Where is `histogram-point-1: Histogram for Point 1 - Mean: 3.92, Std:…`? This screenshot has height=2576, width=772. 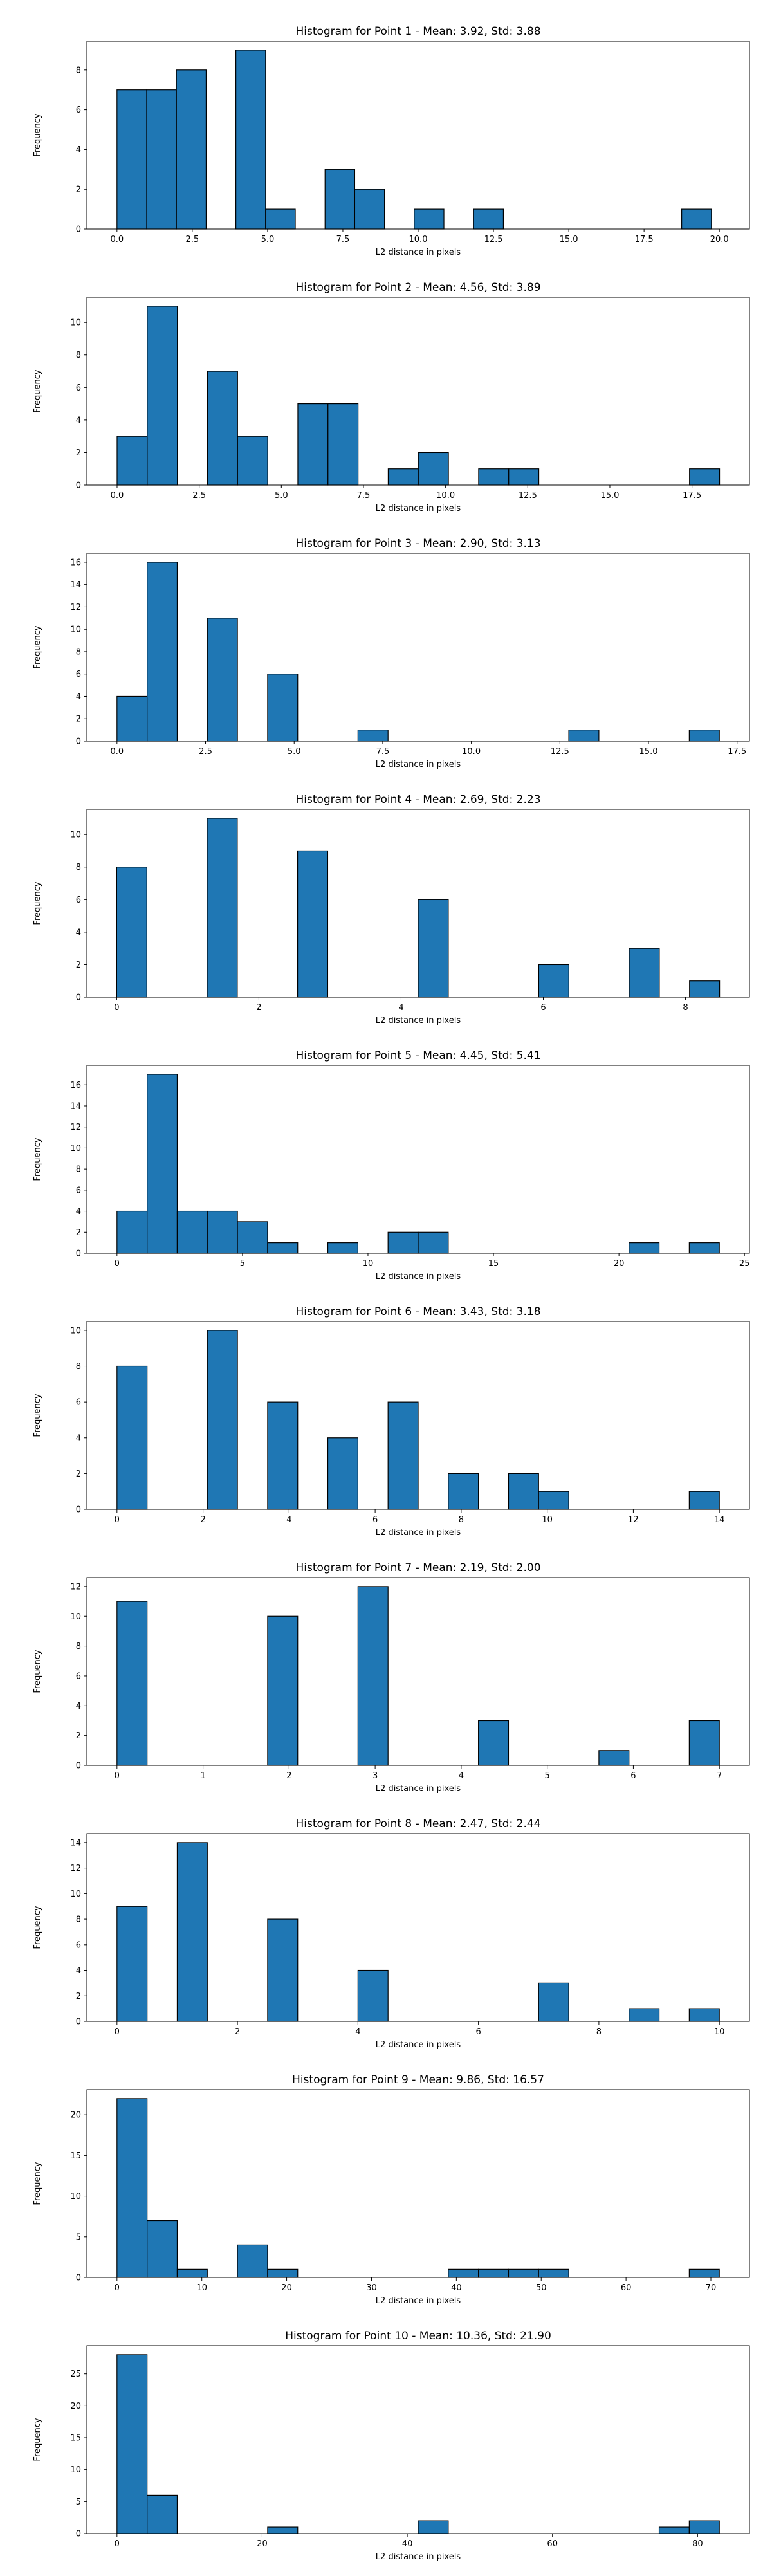 histogram-point-1: Histogram for Point 1 - Mean: 3.92, Std:… is located at coordinates (391, 141).